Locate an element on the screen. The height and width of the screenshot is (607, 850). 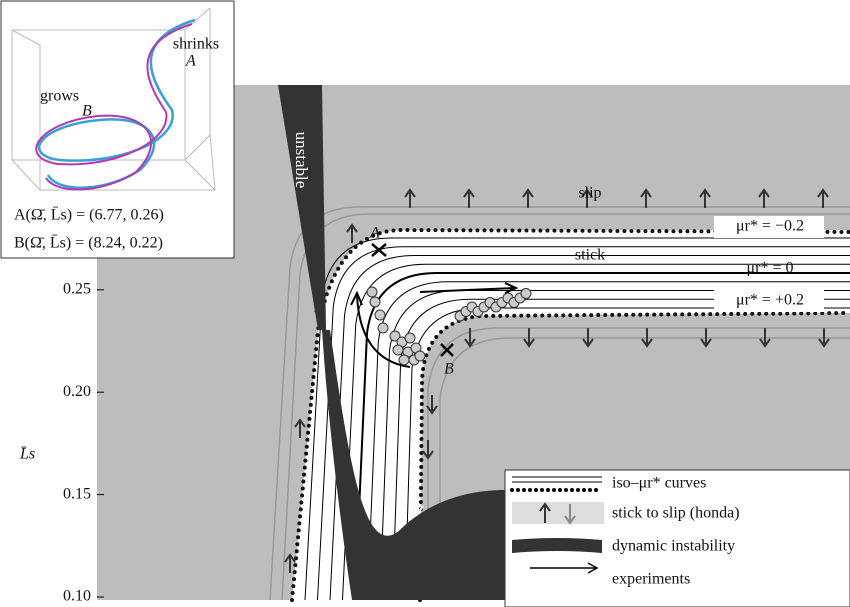
inset-label: grows is located at coordinates (59, 96).